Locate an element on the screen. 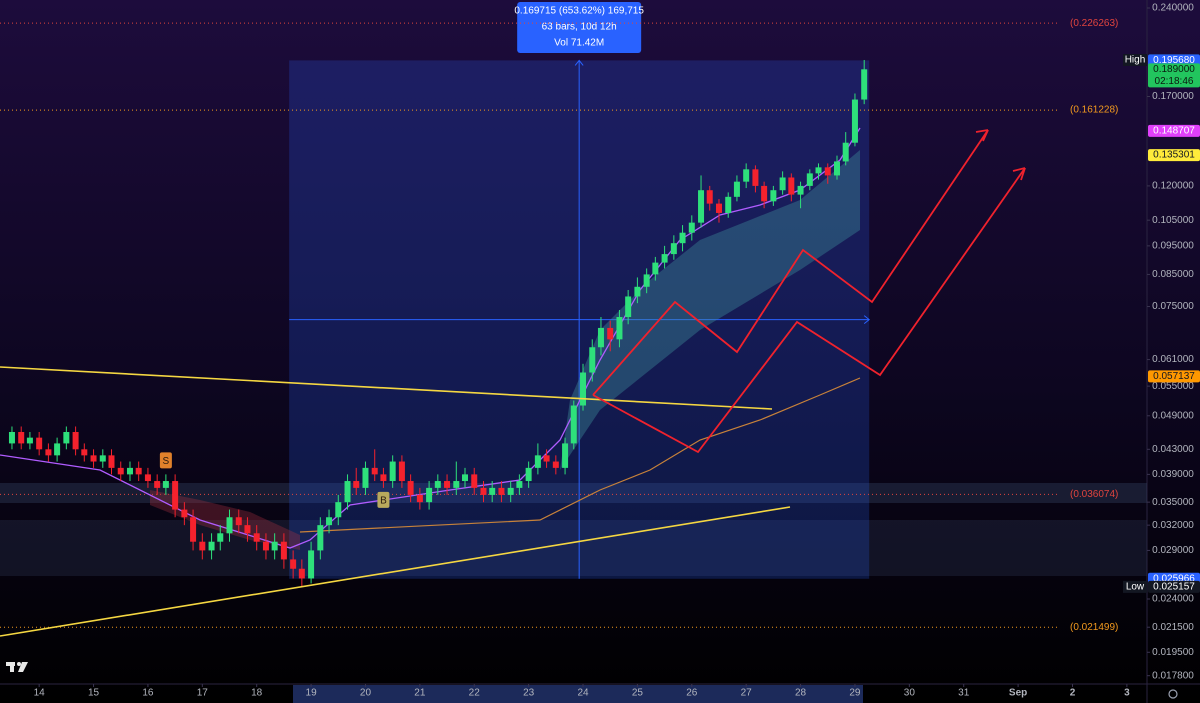 The height and width of the screenshot is (703, 1200). zone is located at coordinates (573, 493).